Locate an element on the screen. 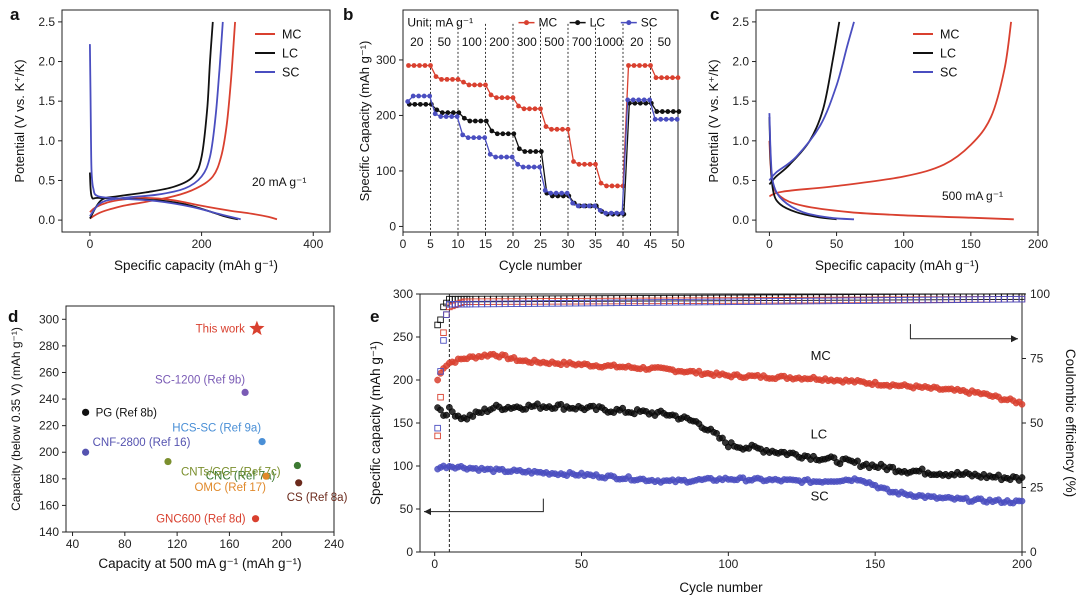  panel-e-arrow-left is located at coordinates (484, 505).